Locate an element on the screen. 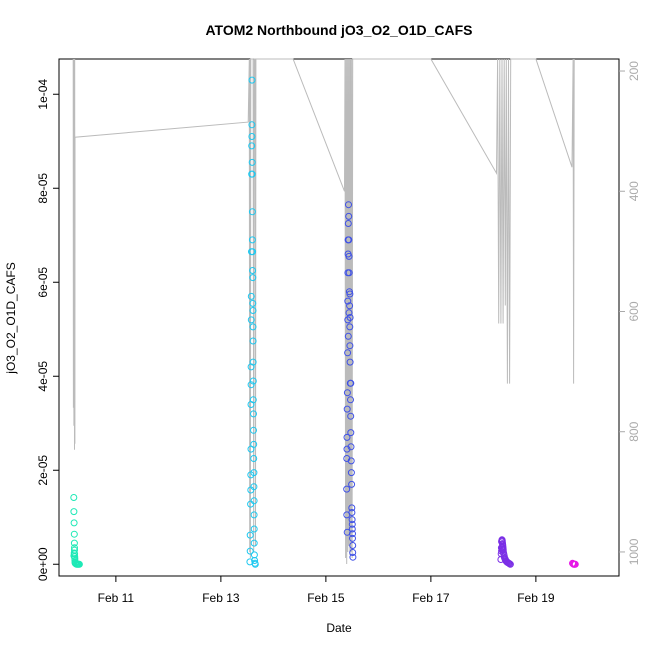  y-tick-label: 4e-05 is located at coordinates (43, 376).